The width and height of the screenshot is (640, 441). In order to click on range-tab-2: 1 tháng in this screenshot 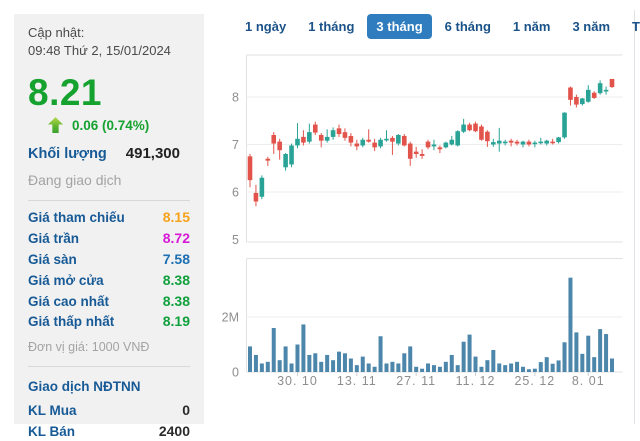, I will do `click(331, 26)`.